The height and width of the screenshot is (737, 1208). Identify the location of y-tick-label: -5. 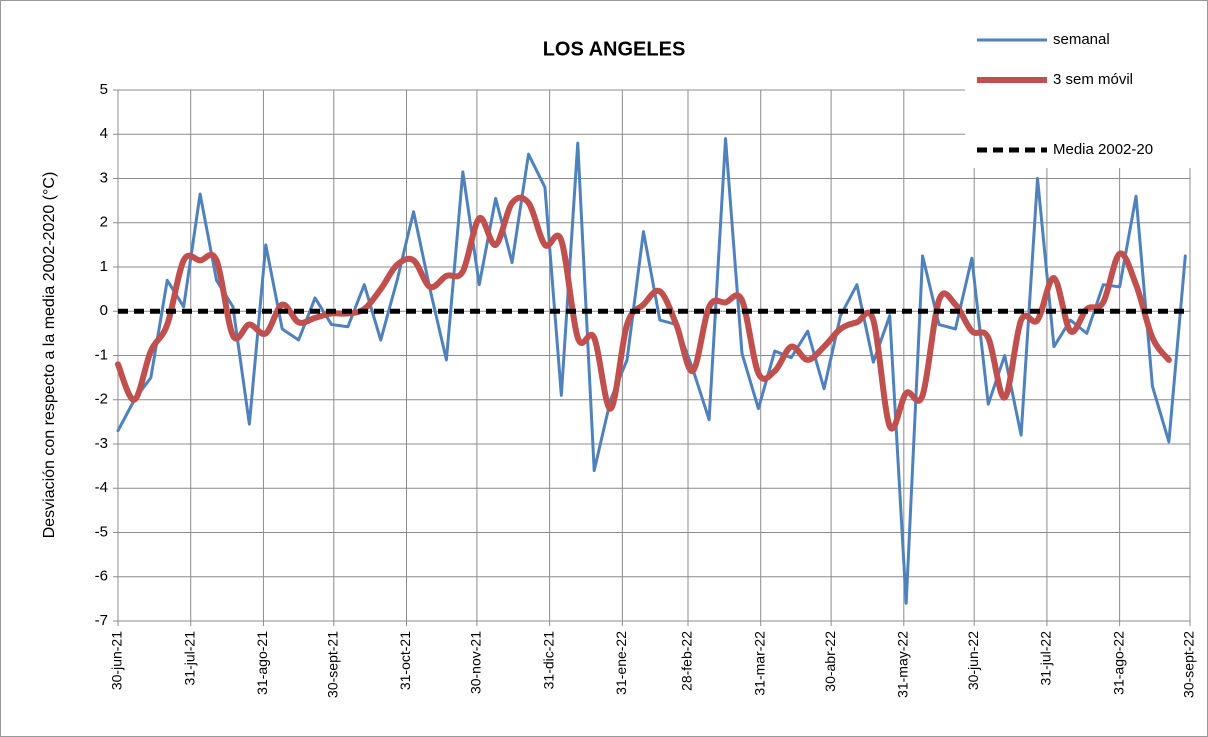
(101, 531).